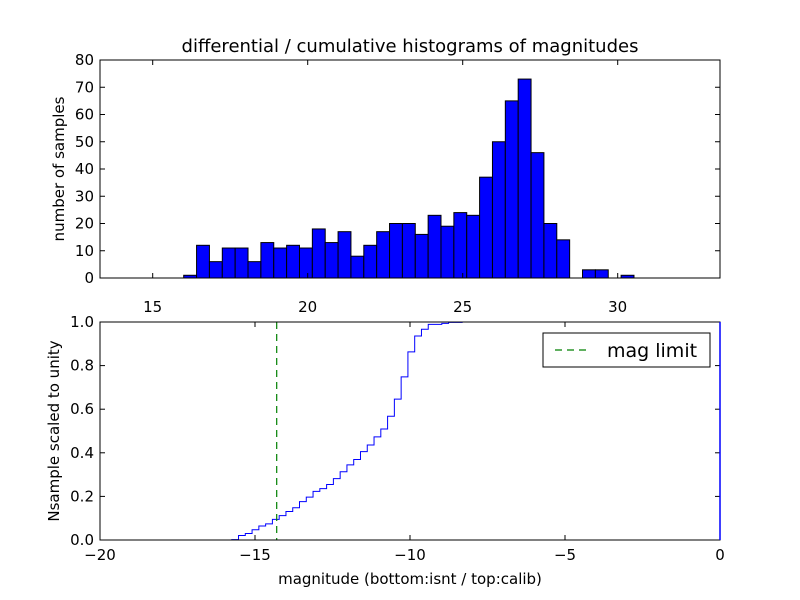 This screenshot has width=800, height=600. I want to click on x-tick-label: −20, so click(100, 555).